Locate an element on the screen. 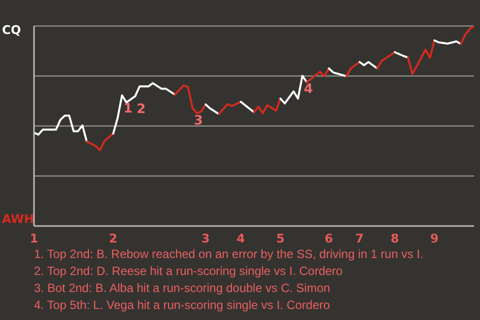  annotation: 4 is located at coordinates (308, 89).